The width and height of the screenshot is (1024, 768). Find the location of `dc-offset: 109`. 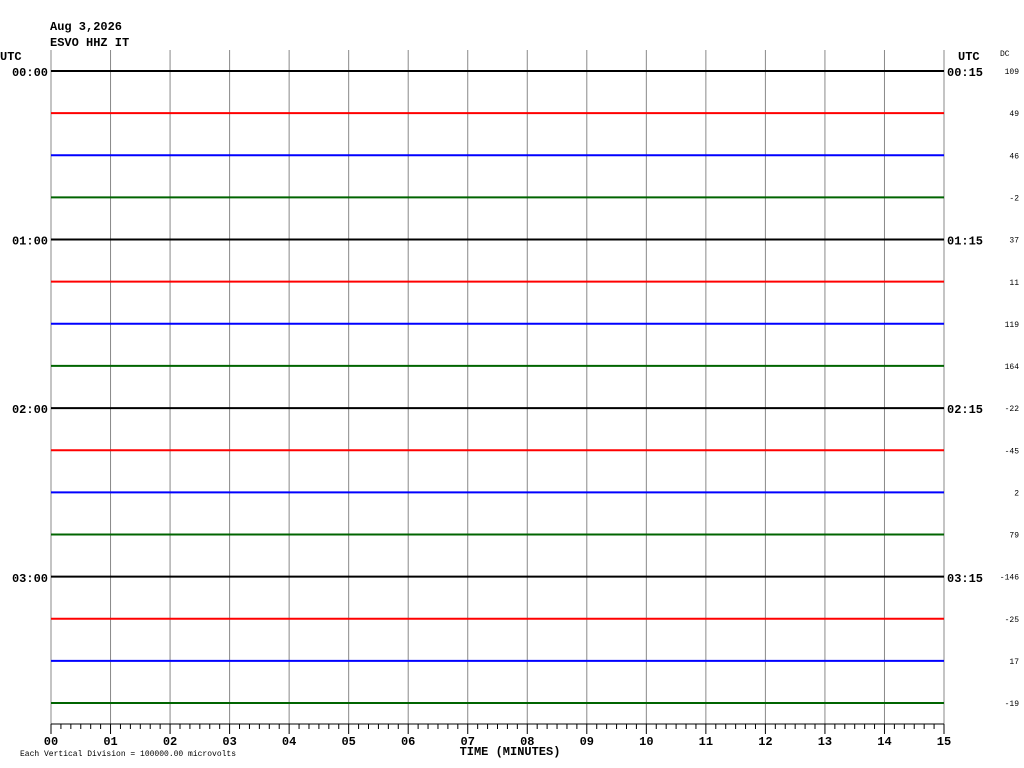

dc-offset: 109 is located at coordinates (1012, 72).